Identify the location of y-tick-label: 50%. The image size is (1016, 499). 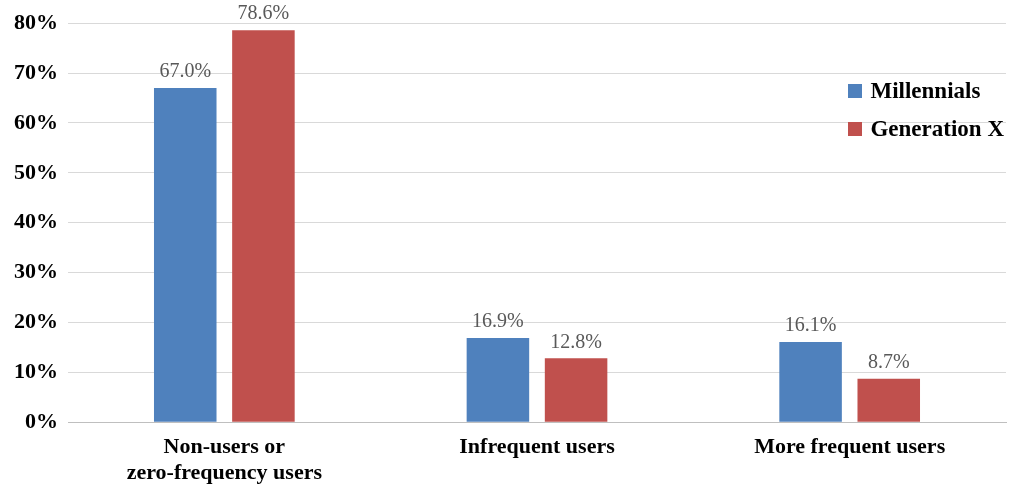
(36, 171).